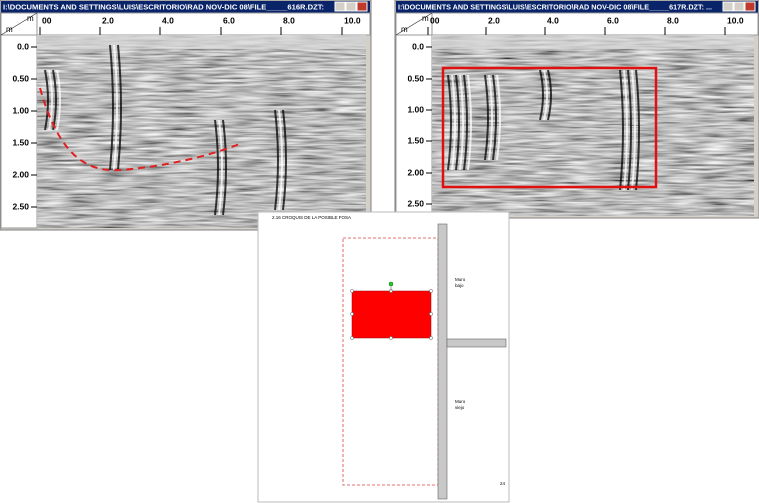  What do you see at coordinates (390, 361) in the screenshot?
I see `pit-area` at bounding box center [390, 361].